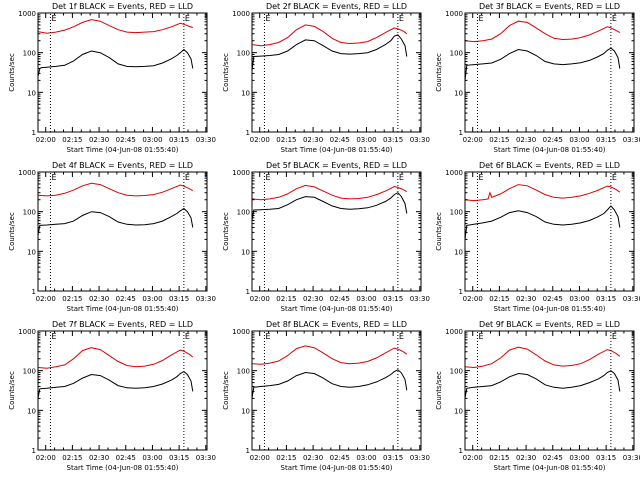 This screenshot has width=640, height=480. I want to click on panel-title: Det 1f BLACK = Events, RED = LLD, so click(122, 6).